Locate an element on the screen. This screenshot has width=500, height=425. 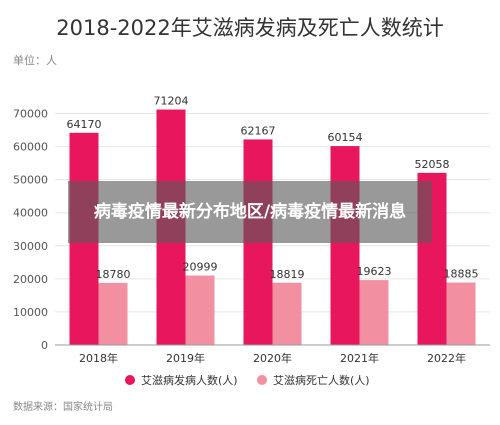
data-label: 71204 is located at coordinates (171, 101).